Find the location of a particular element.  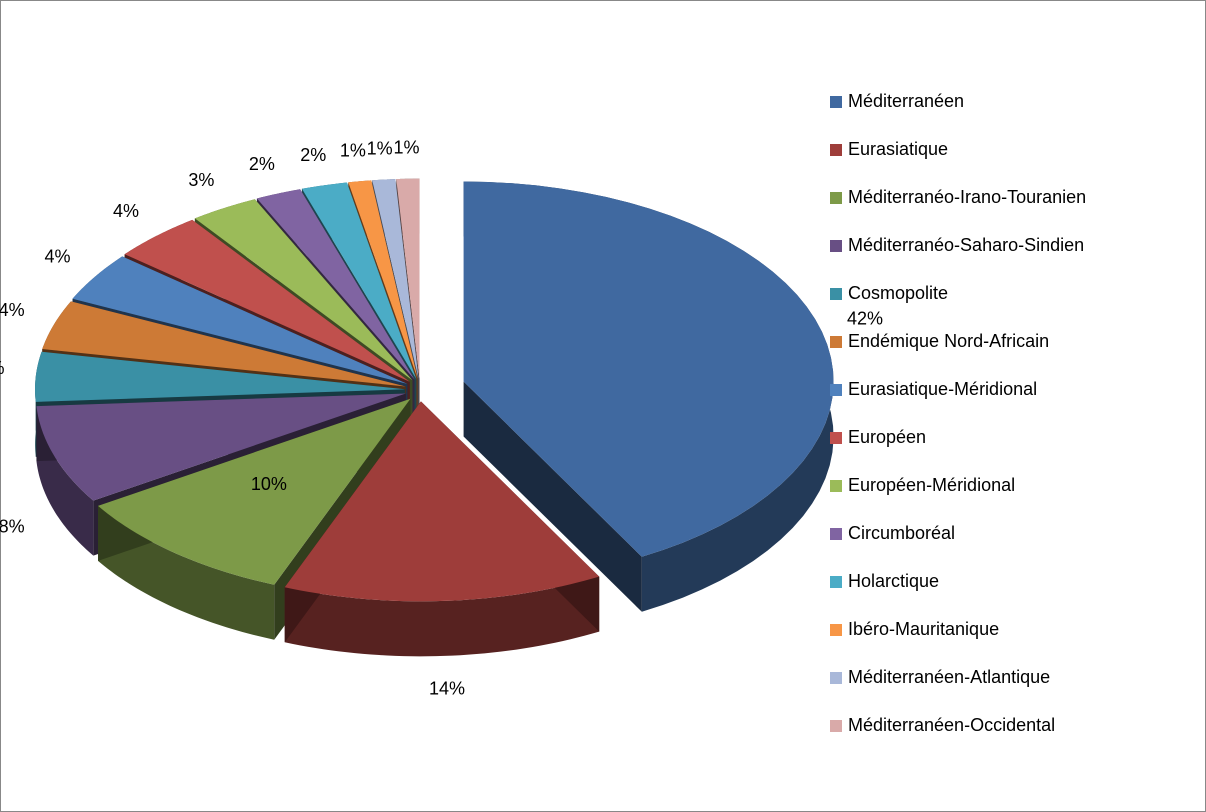

data-label: 8% is located at coordinates (12, 526).